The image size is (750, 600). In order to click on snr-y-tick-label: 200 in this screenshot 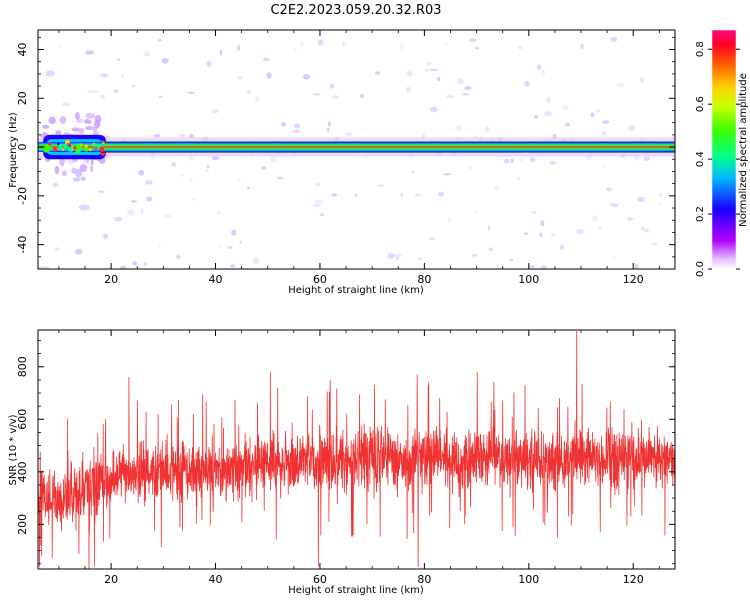, I will do `click(22, 524)`.